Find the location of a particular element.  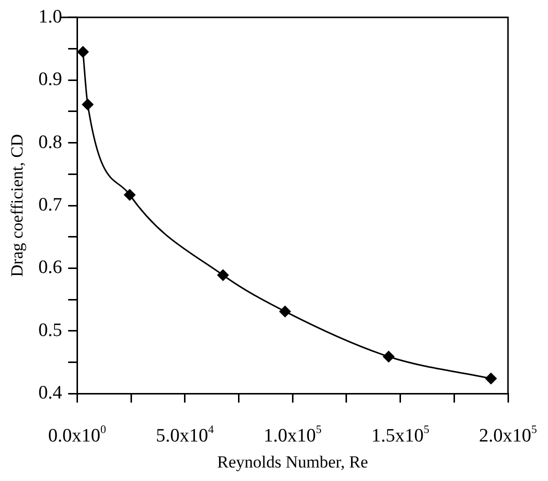

y-tick-label: 0.7 is located at coordinates (50, 205).